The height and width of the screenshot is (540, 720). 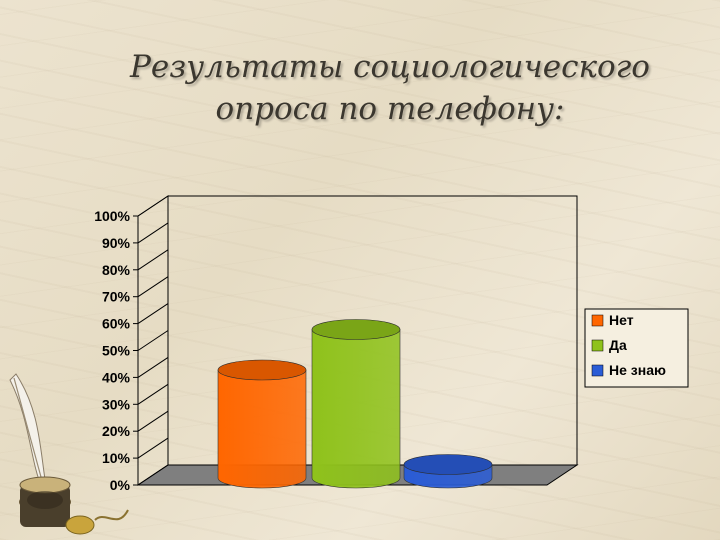 I want to click on y-tick-label: 50%, so click(x=116, y=351).